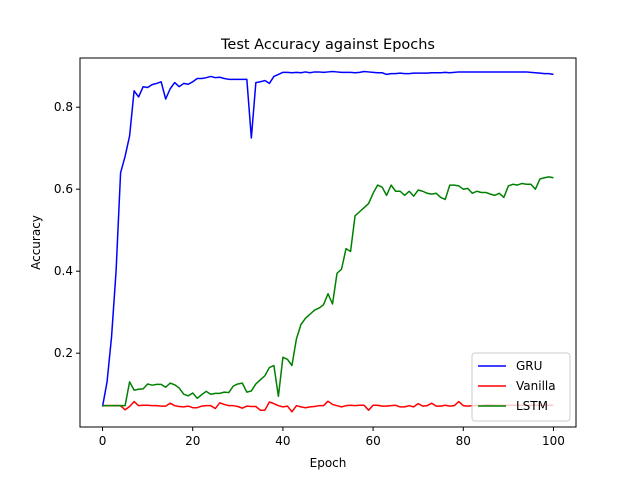  What do you see at coordinates (36, 242) in the screenshot?
I see `y-axis-label: Accuracy` at bounding box center [36, 242].